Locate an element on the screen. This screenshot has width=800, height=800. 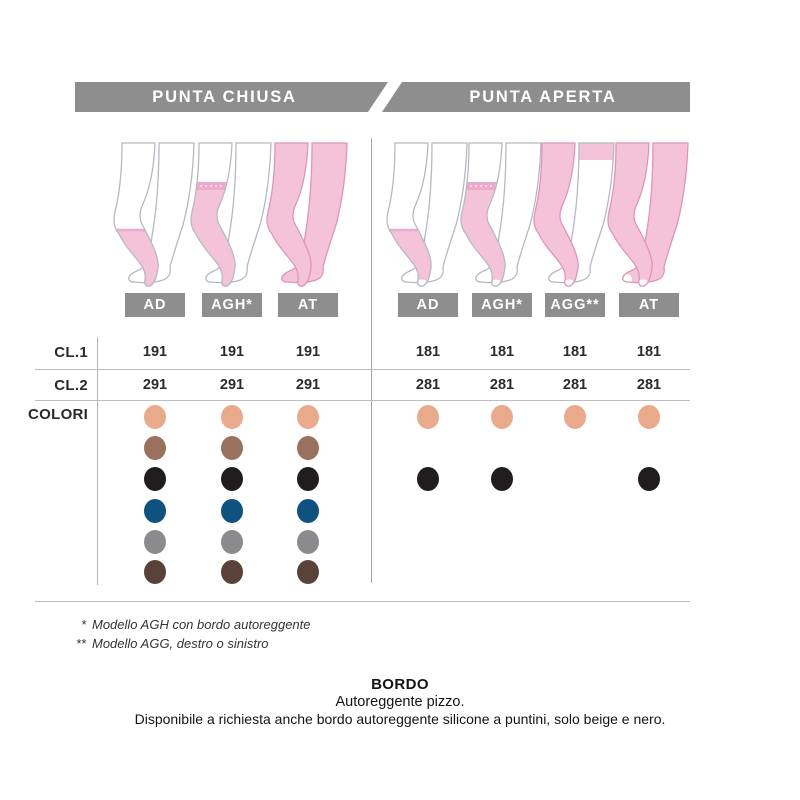
footnote-marker: ** is located at coordinates (80, 643).